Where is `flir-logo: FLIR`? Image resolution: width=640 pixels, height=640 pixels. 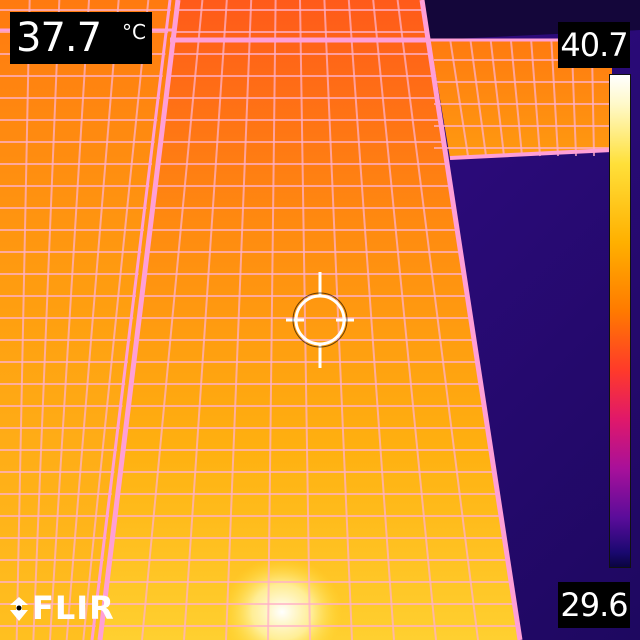
flir-logo: FLIR is located at coordinates (61, 608).